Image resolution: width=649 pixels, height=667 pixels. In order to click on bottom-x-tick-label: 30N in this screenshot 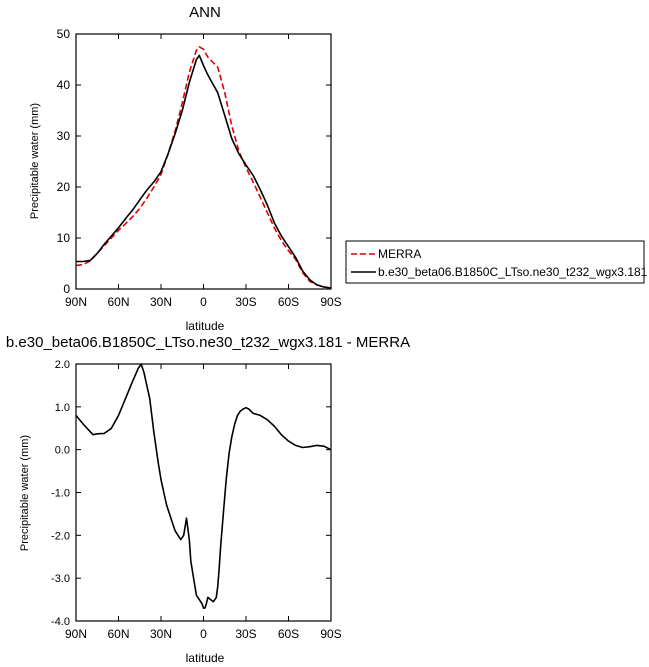, I will do `click(161, 634)`.